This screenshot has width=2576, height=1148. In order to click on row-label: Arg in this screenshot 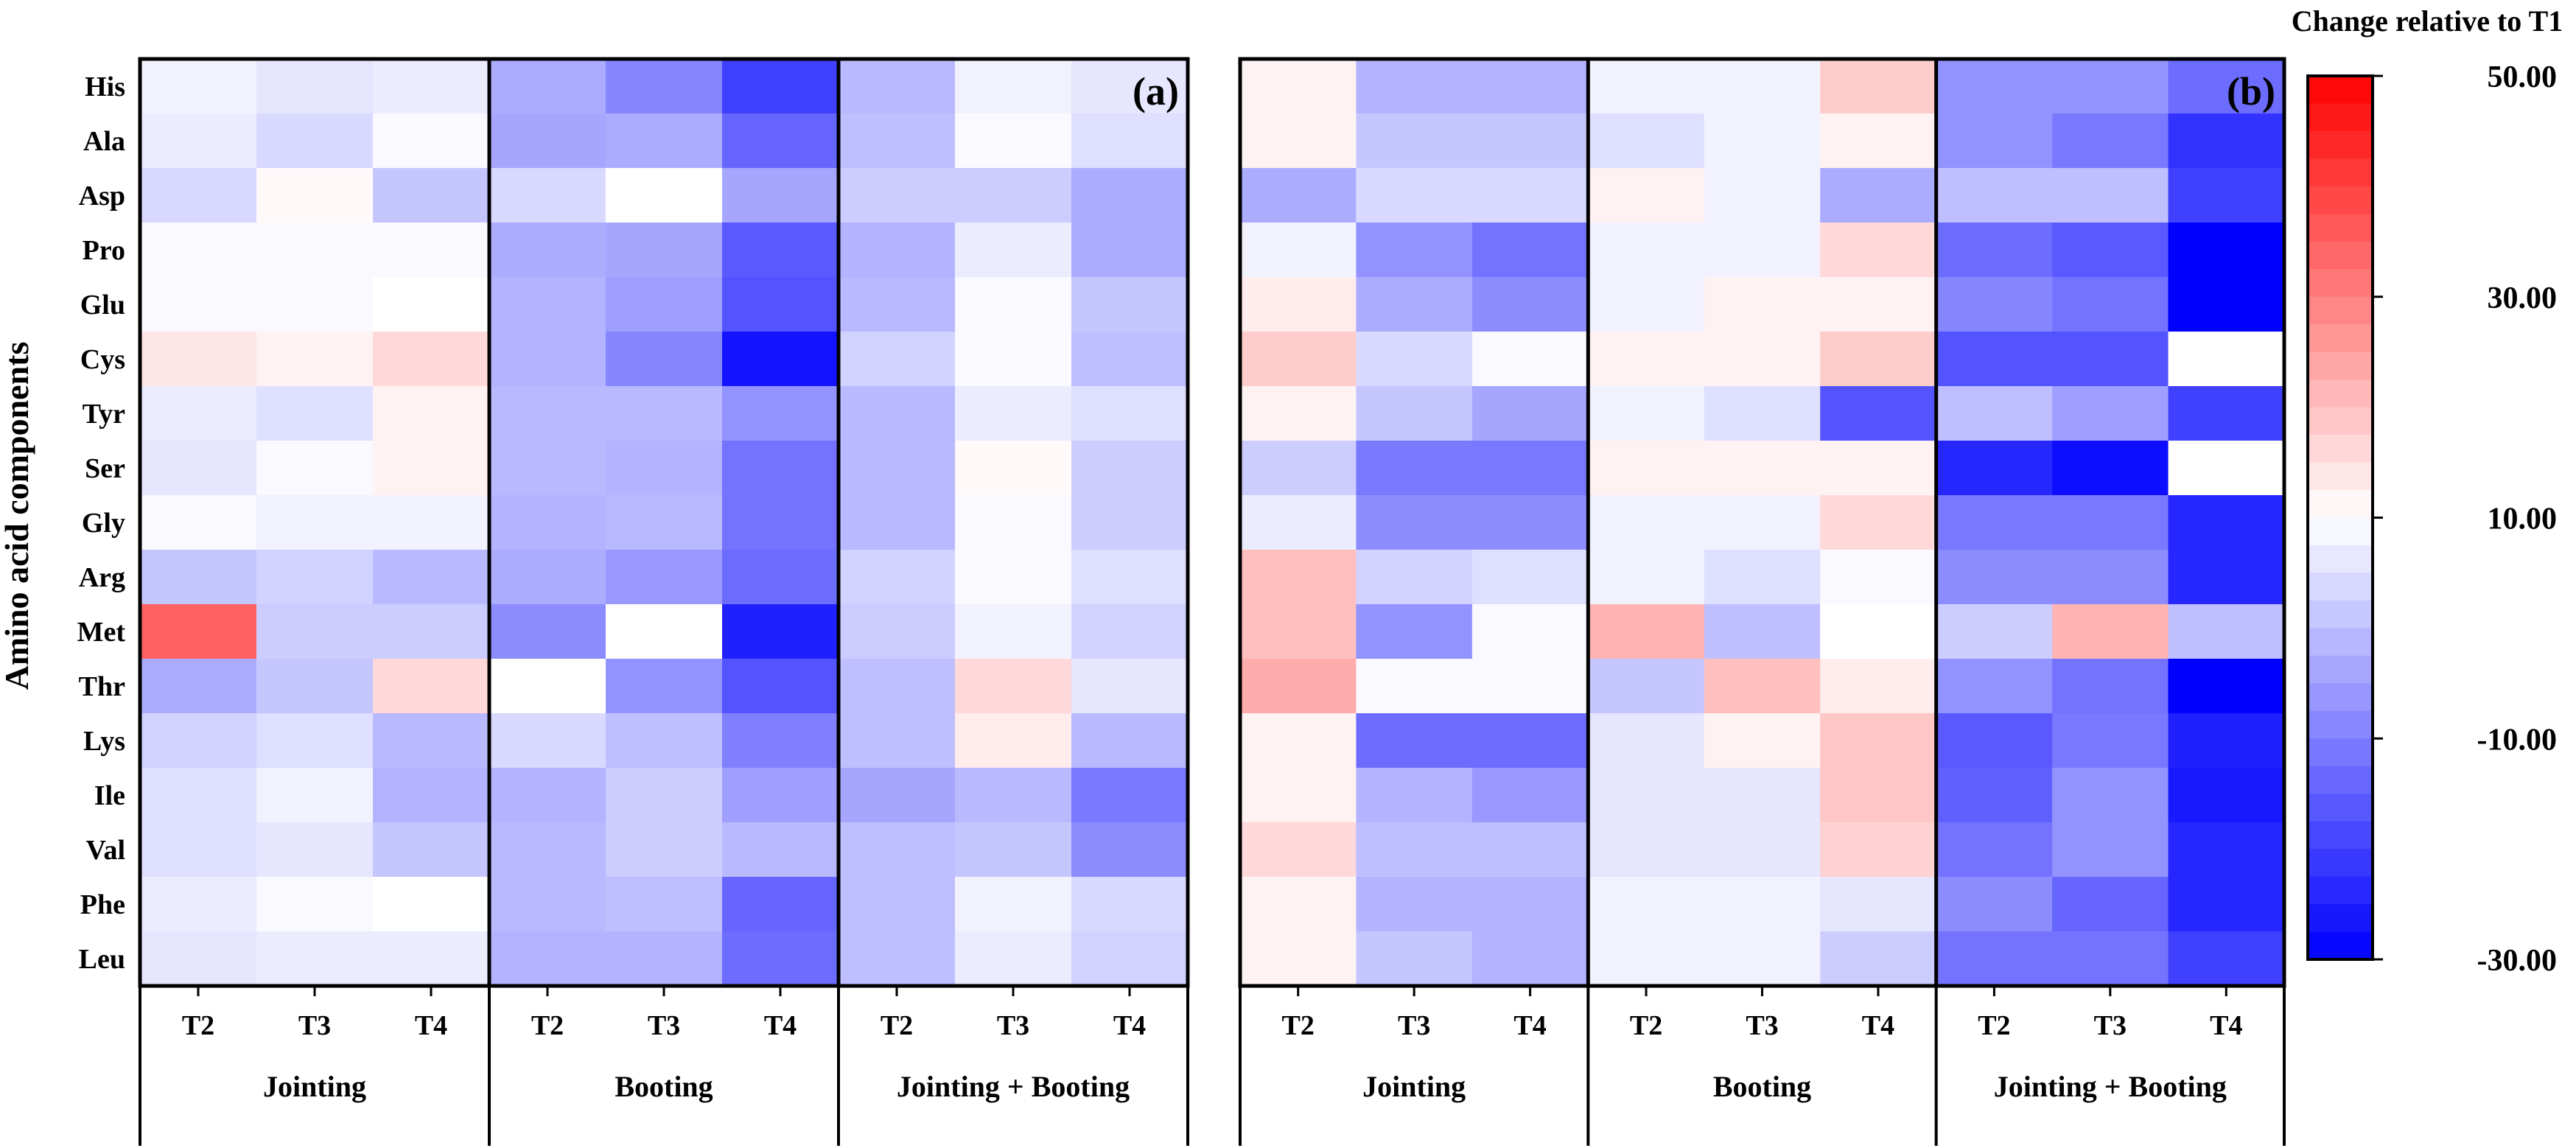, I will do `click(102, 577)`.